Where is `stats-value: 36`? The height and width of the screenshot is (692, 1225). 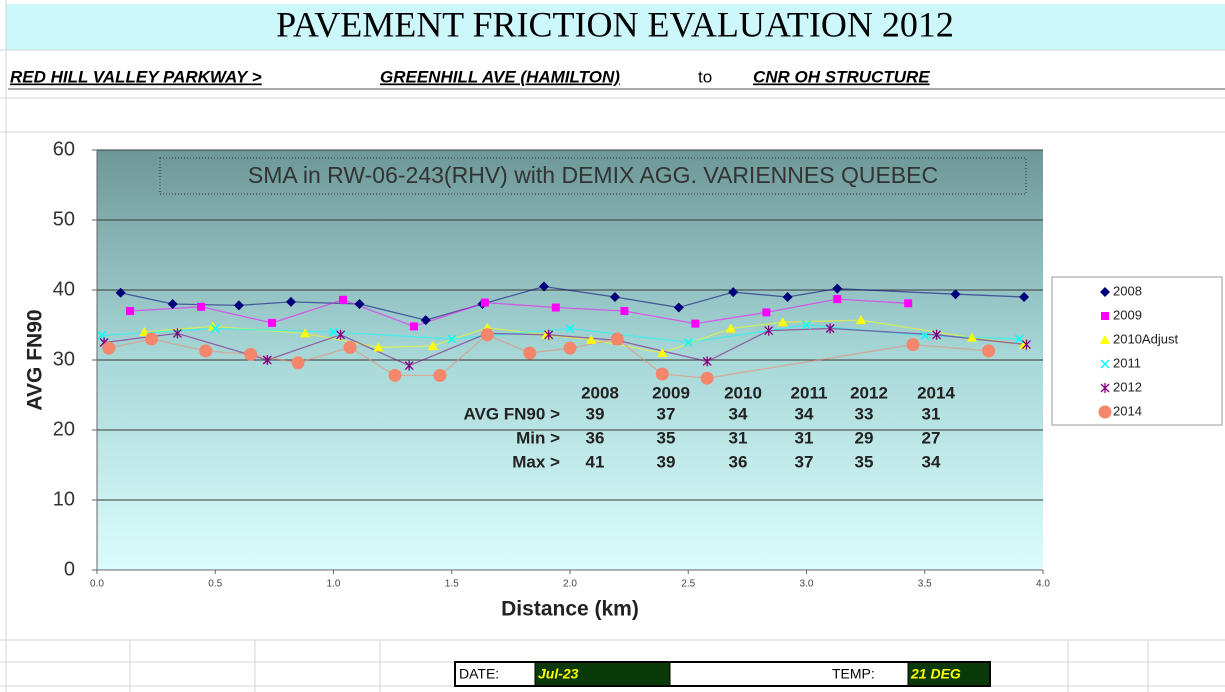
stats-value: 36 is located at coordinates (738, 461).